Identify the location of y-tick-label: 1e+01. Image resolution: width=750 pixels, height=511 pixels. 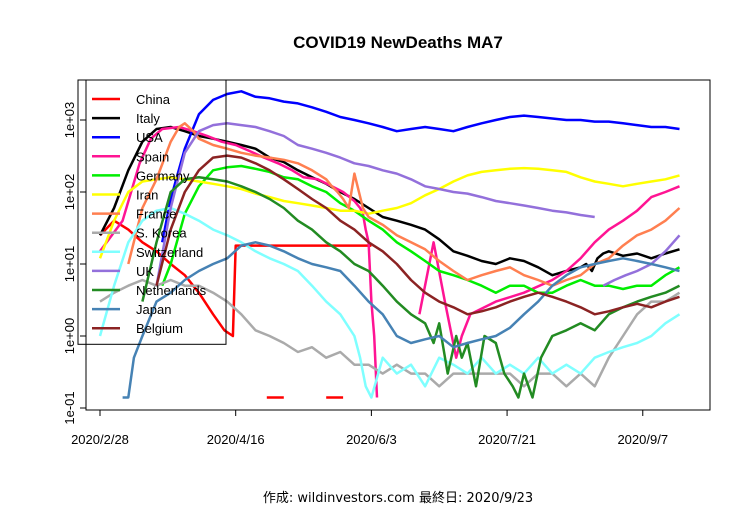
(69, 264).